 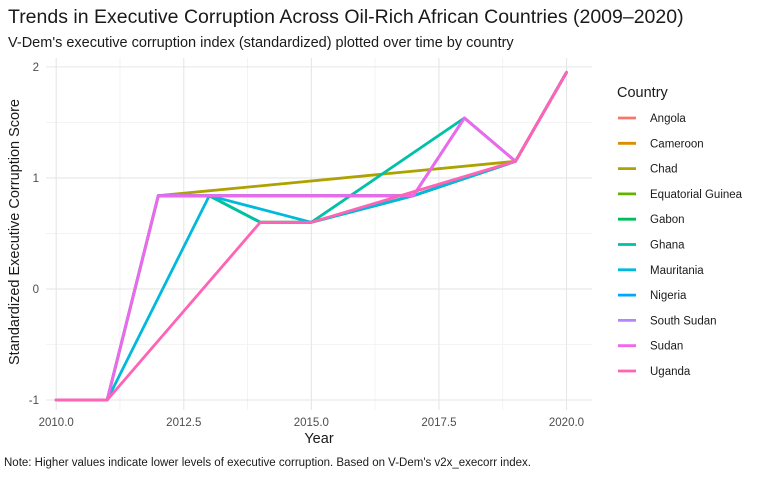 What do you see at coordinates (15, 232) in the screenshot?
I see `y-axis-label: Standardized Executive Corruption Score` at bounding box center [15, 232].